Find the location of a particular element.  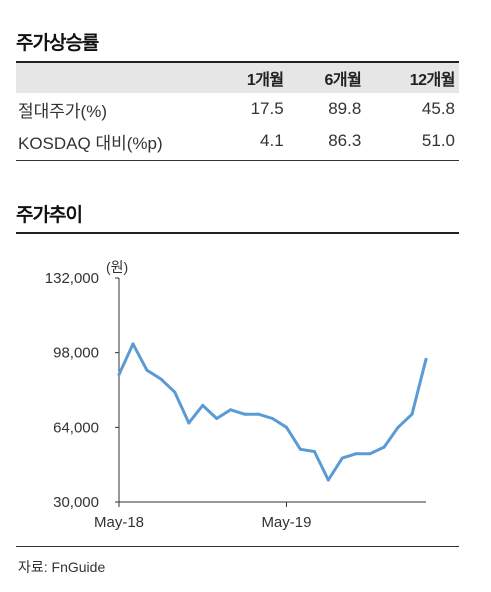

series-line is located at coordinates (272, 412).